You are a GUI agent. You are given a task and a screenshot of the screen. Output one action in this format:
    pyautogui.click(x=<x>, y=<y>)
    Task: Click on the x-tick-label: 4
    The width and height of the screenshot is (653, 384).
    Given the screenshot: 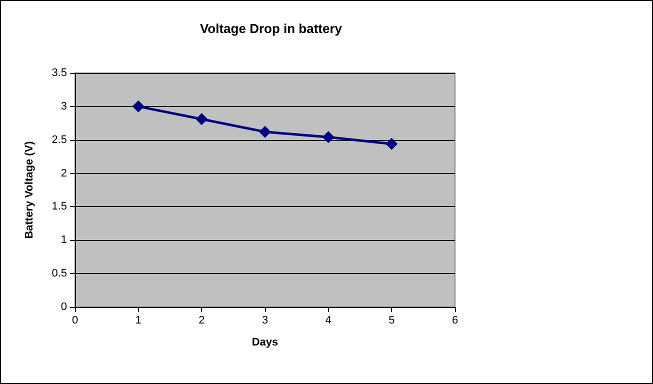 What is the action you would take?
    pyautogui.click(x=328, y=320)
    